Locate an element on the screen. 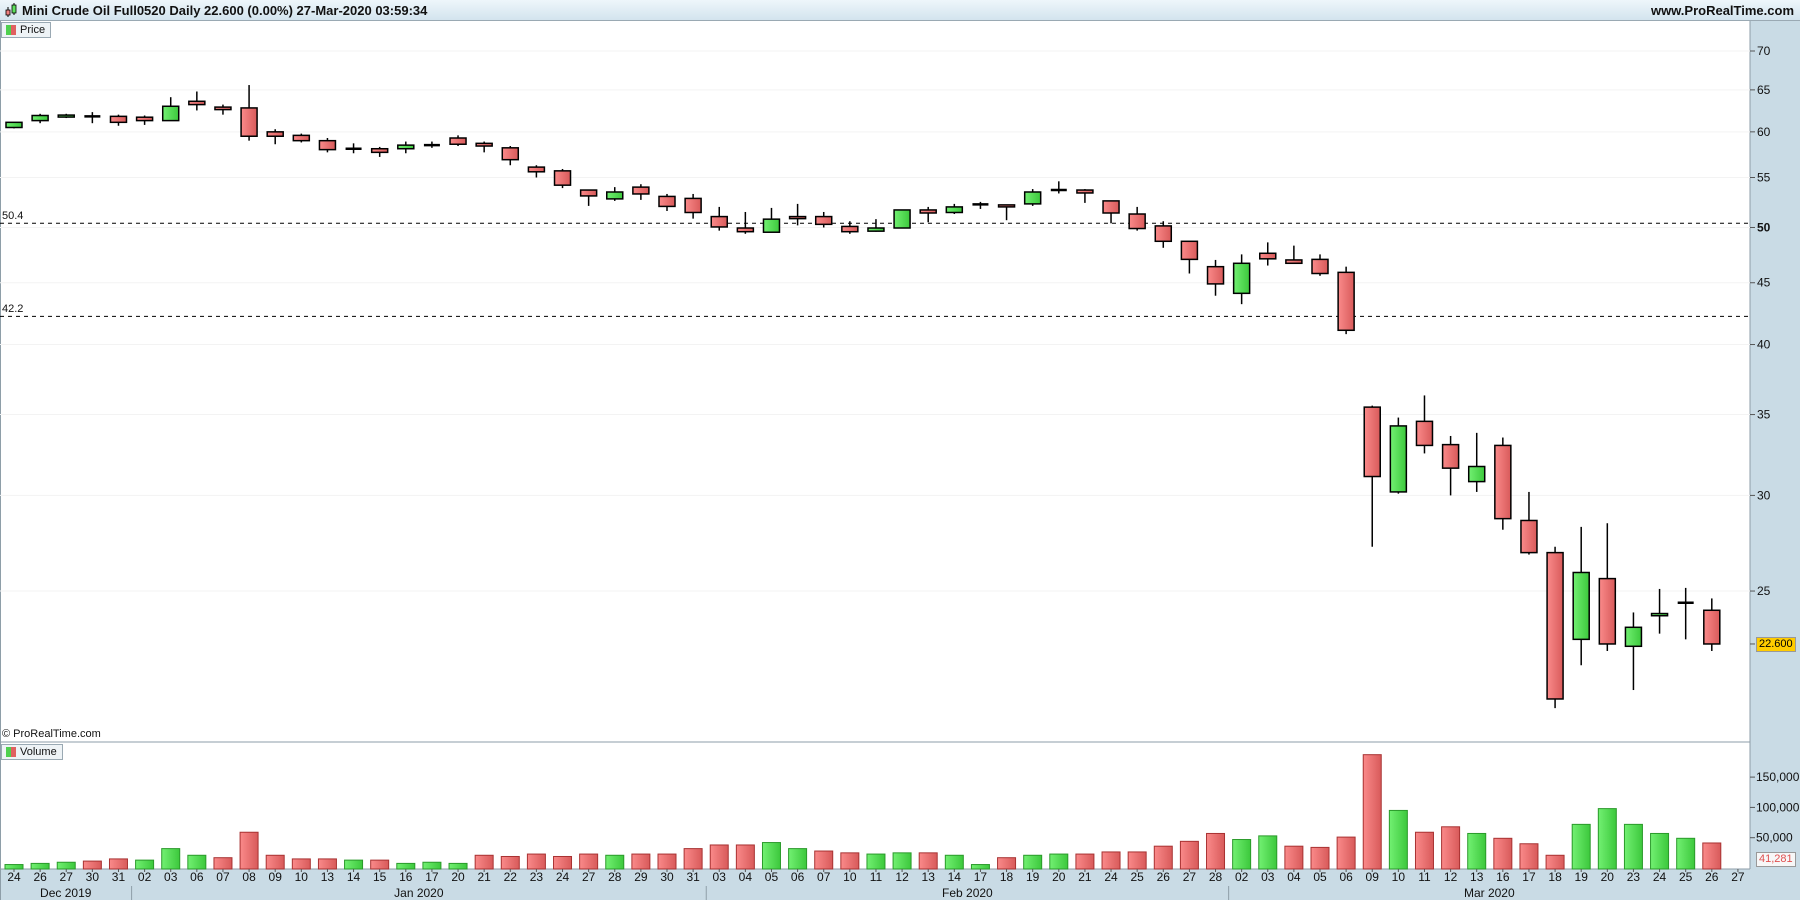  level-label-1: 50.4 is located at coordinates (13, 216).